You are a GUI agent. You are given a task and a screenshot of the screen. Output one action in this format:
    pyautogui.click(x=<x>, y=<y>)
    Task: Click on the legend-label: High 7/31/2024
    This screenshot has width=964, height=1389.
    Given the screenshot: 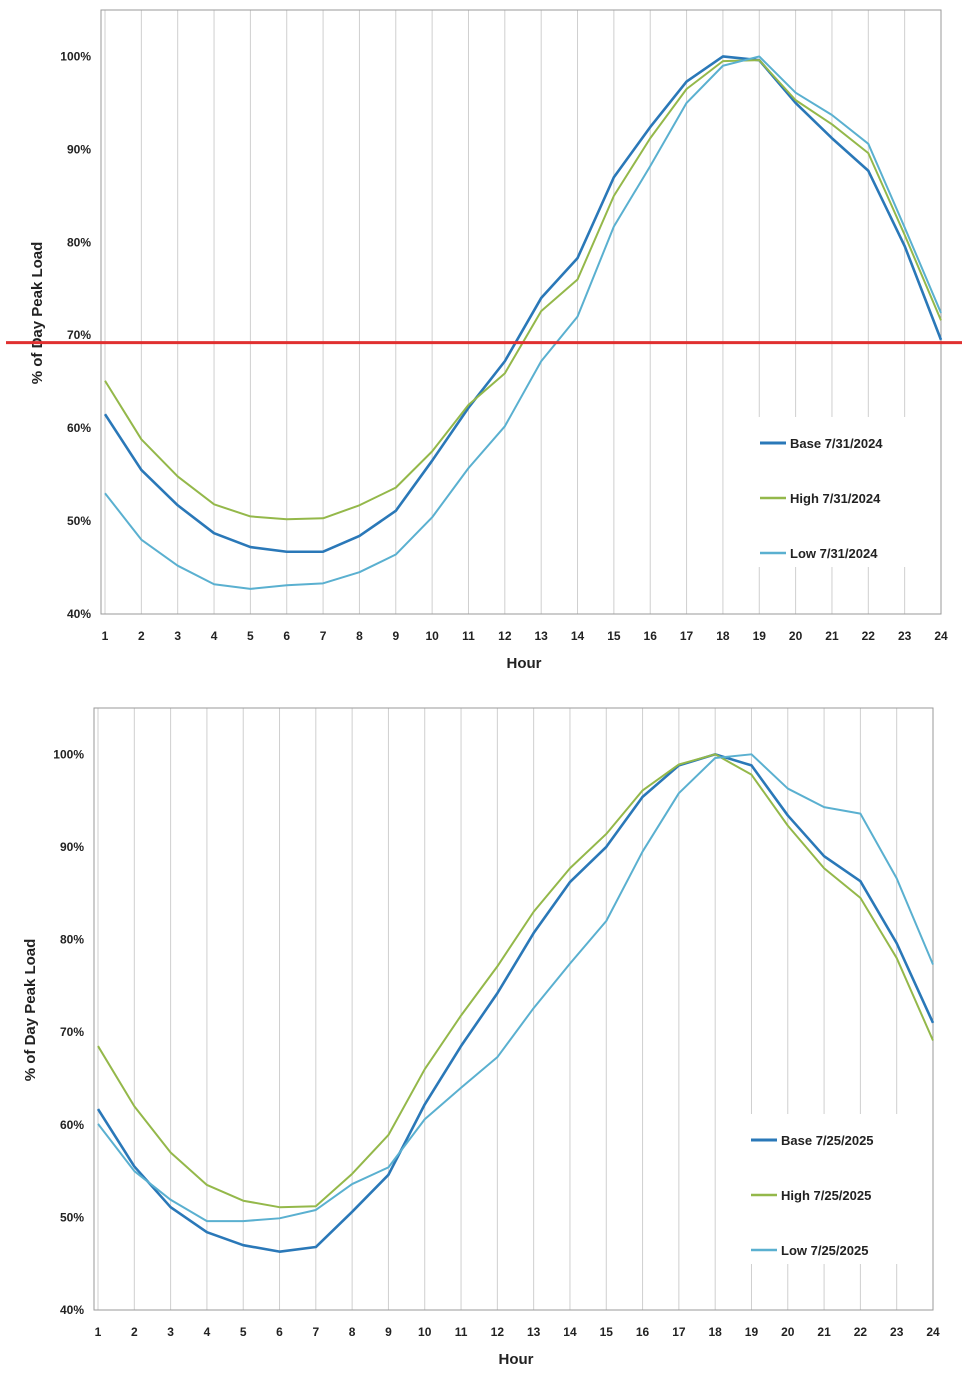 What is the action you would take?
    pyautogui.click(x=835, y=498)
    